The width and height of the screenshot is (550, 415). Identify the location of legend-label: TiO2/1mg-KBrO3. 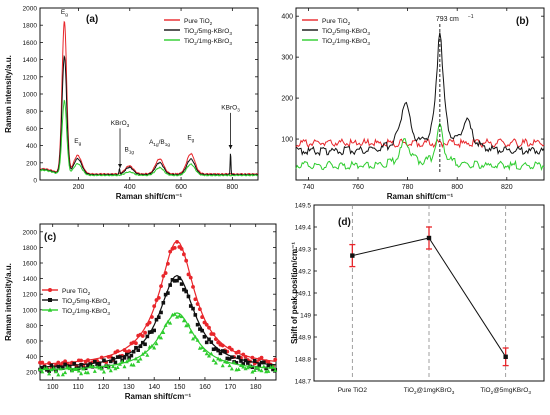
(346, 42).